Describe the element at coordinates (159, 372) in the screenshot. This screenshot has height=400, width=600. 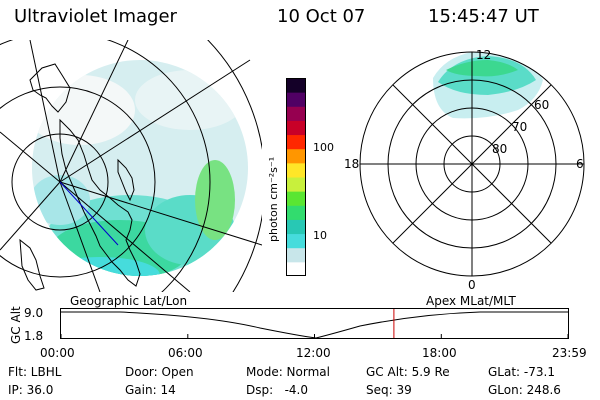
I see `footer-door: Door: Open` at that location.